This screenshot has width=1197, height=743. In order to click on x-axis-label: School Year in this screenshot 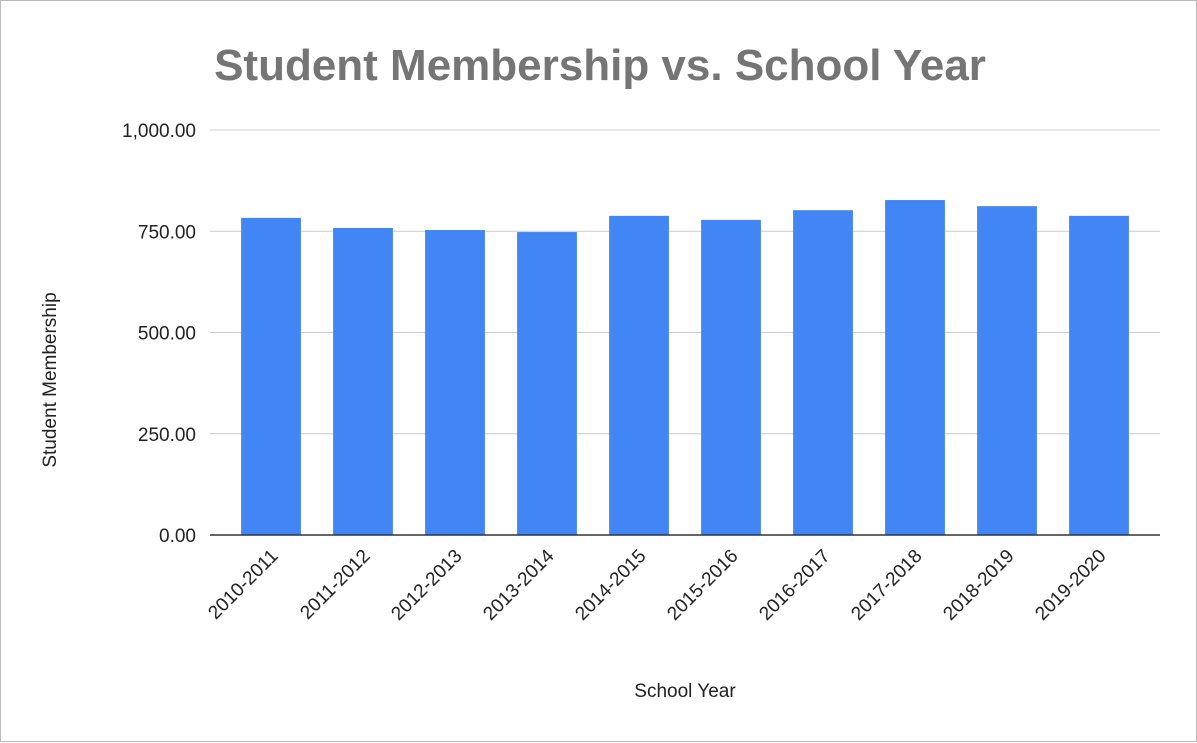, I will do `click(685, 691)`.